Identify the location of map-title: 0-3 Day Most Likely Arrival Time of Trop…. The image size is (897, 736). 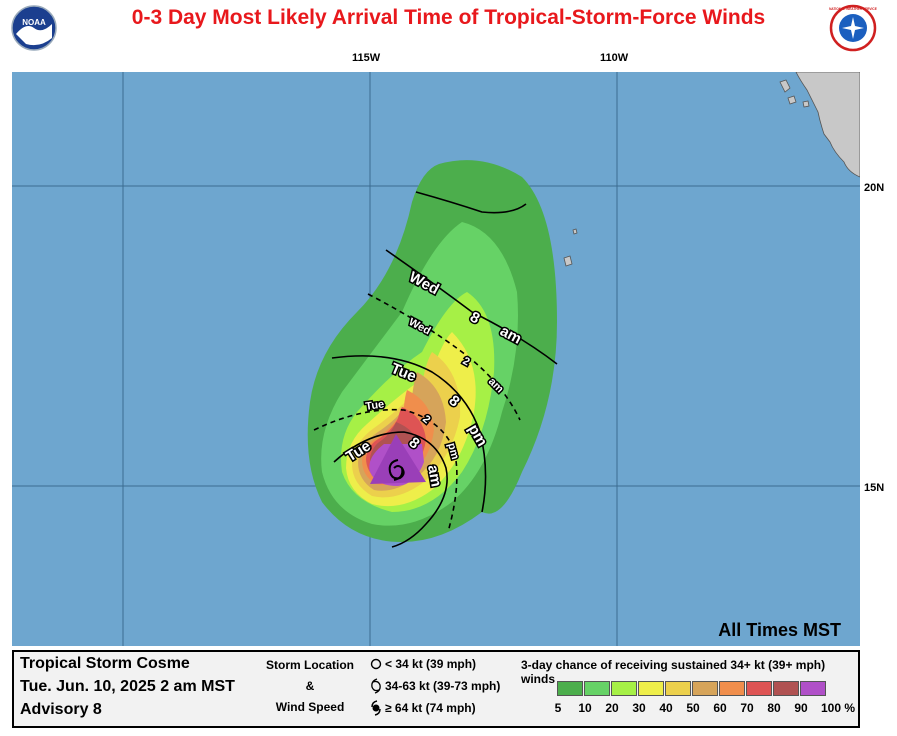
(448, 17).